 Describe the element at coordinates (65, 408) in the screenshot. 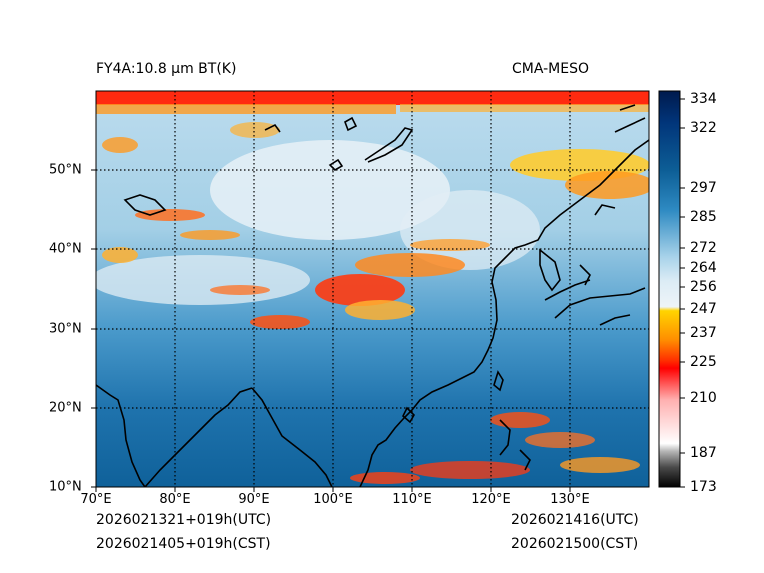

I see `lat-tick-label: 20°N` at that location.